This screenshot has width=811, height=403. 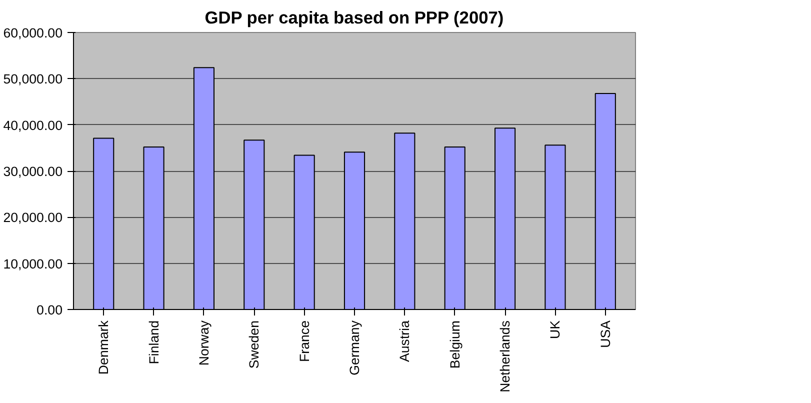 I want to click on y-tick-label: 20,000.00, so click(x=33, y=218).